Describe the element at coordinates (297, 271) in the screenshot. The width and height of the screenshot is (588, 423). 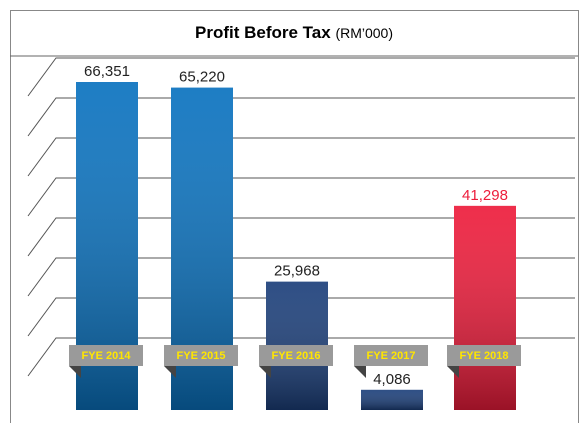
I see `value-label: 25,968` at that location.